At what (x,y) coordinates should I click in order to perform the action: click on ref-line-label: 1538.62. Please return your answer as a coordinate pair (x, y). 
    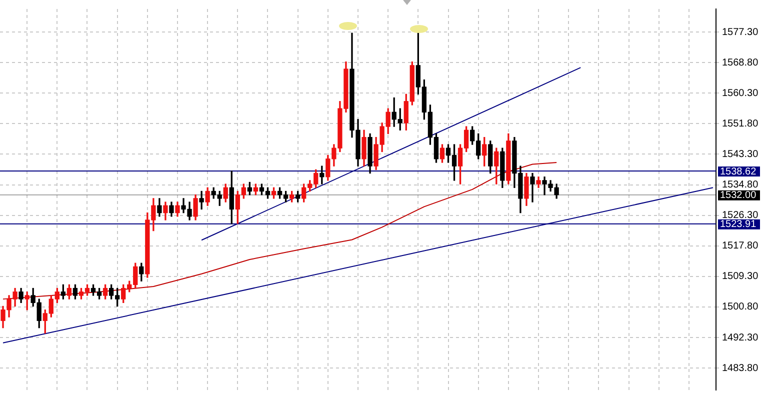
    Looking at the image, I should click on (738, 172).